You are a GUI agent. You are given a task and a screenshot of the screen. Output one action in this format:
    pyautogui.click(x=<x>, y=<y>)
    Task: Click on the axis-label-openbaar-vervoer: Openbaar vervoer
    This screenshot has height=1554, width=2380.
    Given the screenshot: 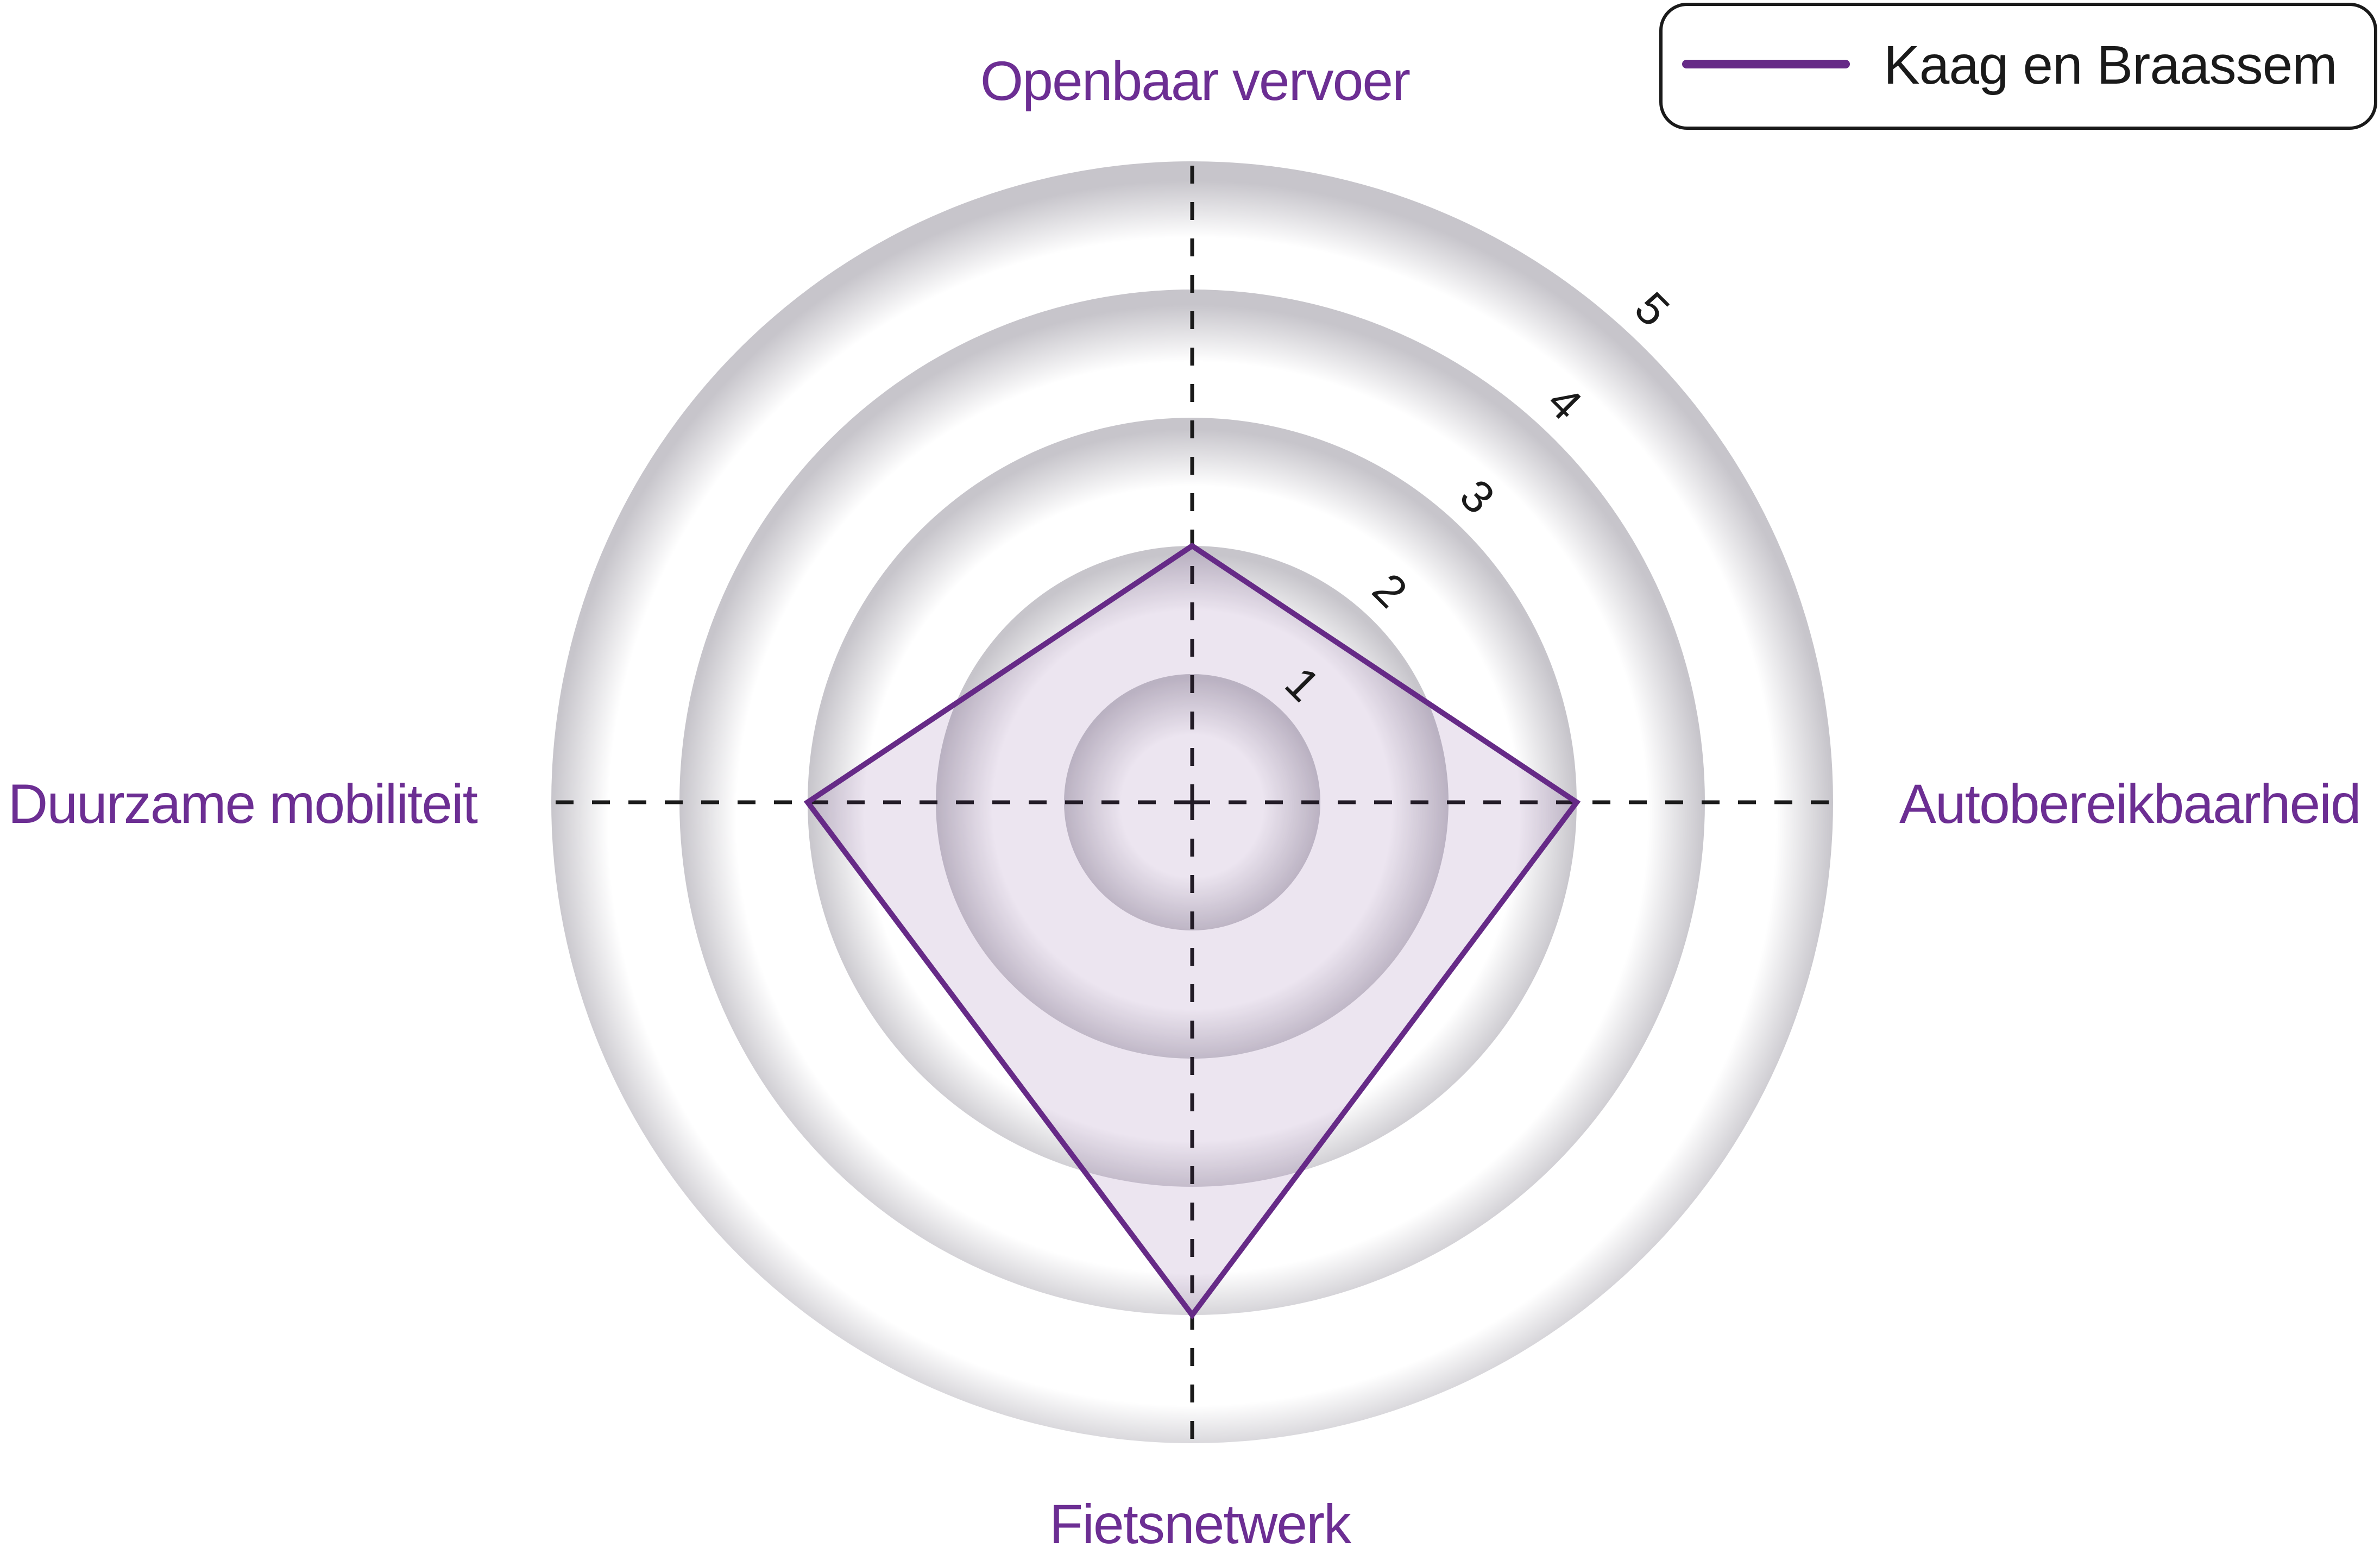 What is the action you would take?
    pyautogui.click(x=1195, y=81)
    